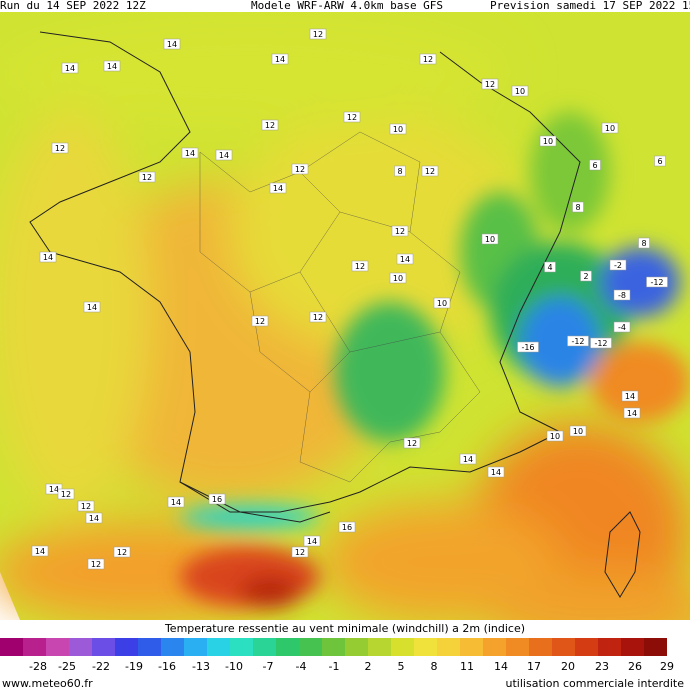  What do you see at coordinates (534, 666) in the screenshot?
I see `colorbar-tick-label: 17` at bounding box center [534, 666].